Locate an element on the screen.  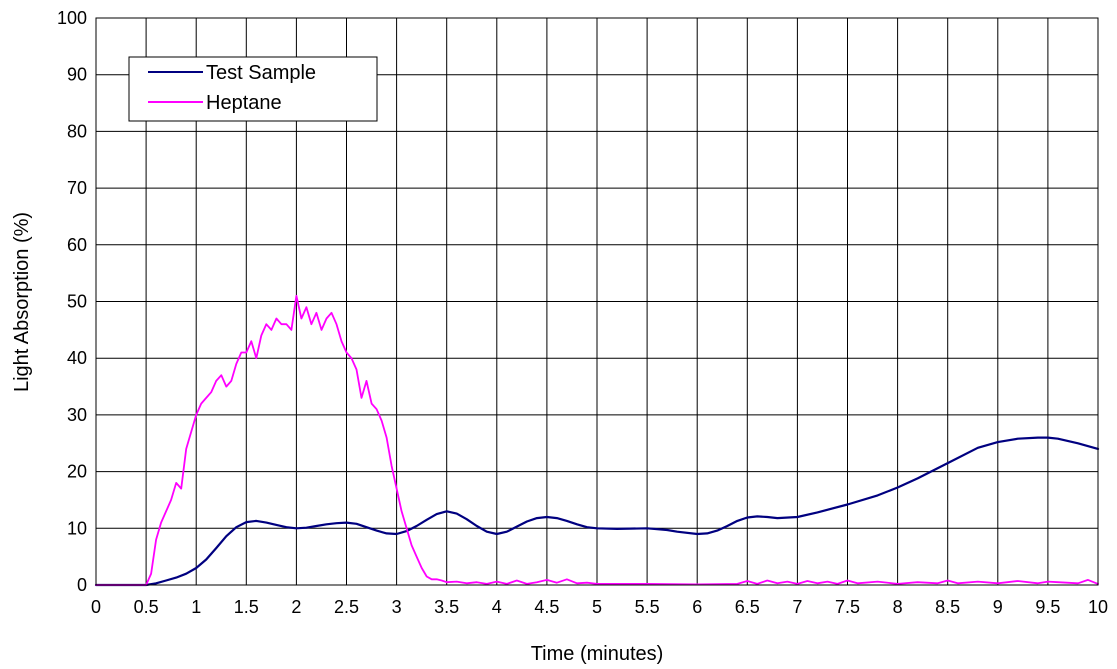
x-tick-label: 1 is located at coordinates (196, 607).